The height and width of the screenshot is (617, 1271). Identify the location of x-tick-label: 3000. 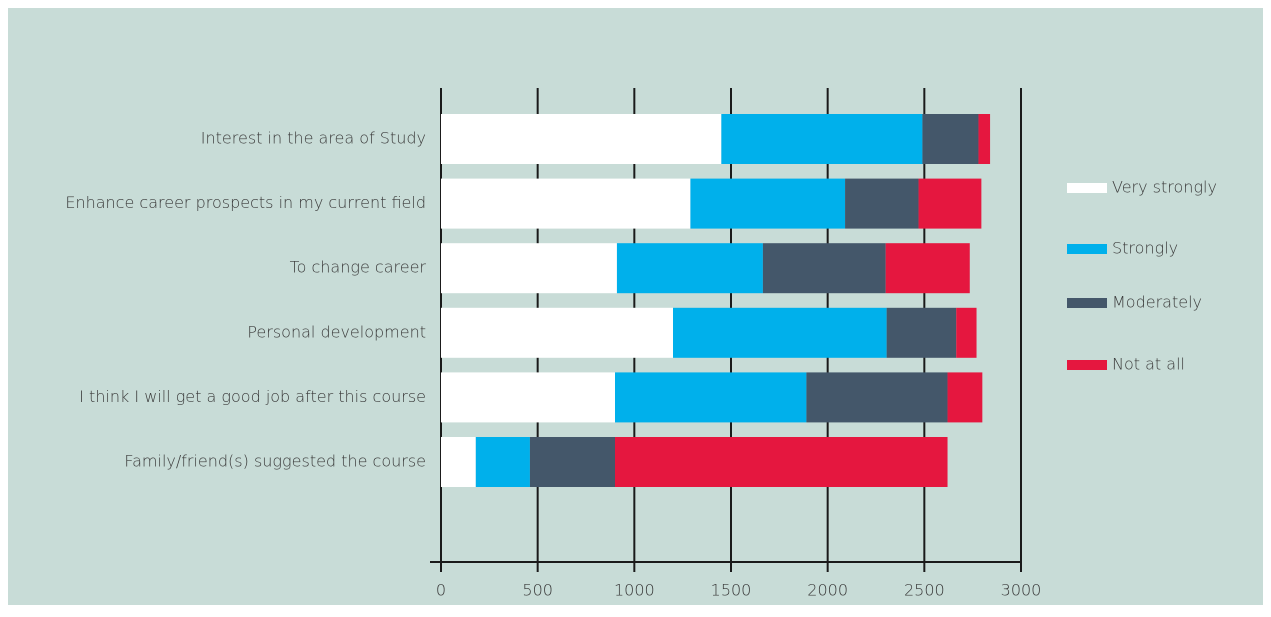
(1021, 590).